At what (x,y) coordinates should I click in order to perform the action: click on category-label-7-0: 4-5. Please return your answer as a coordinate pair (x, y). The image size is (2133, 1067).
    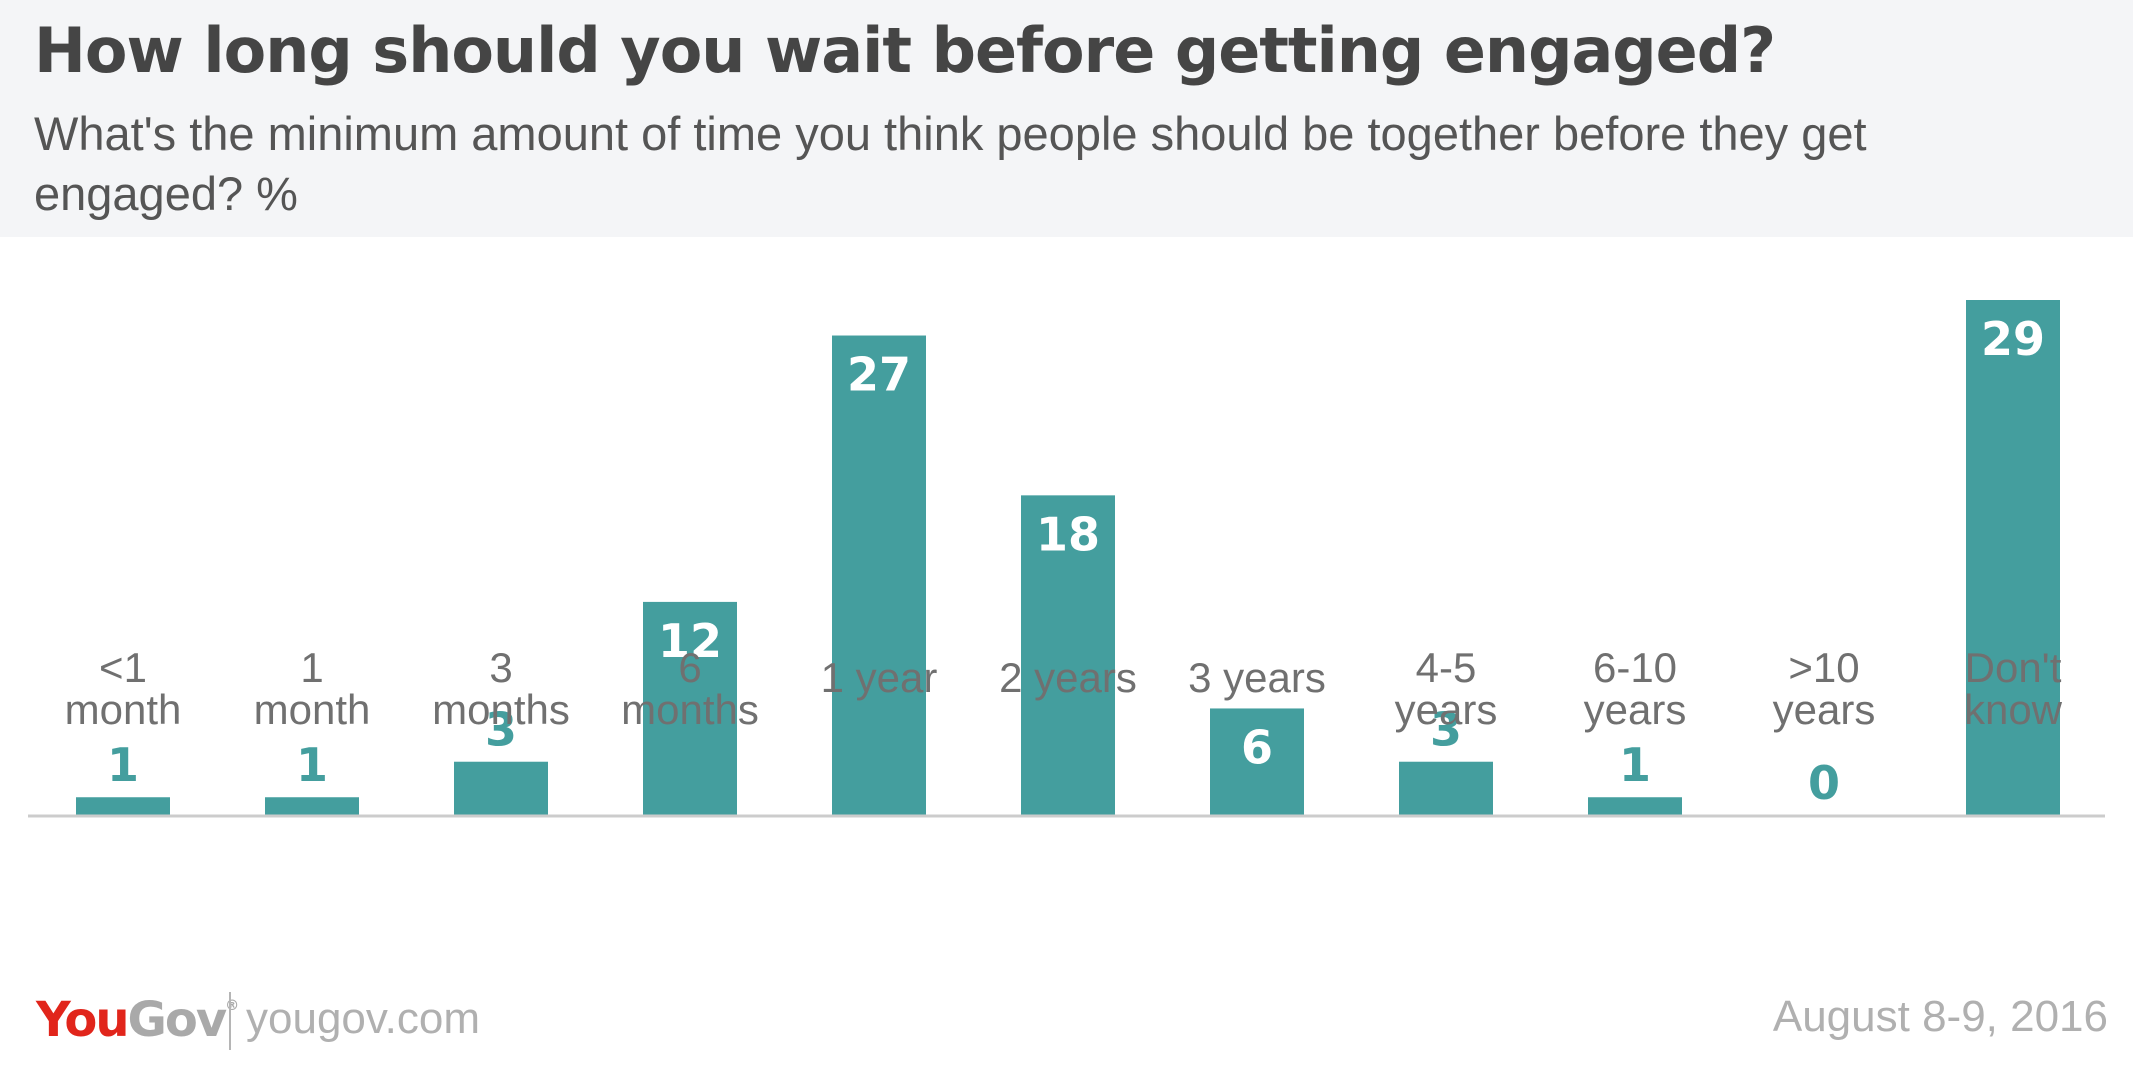
    Looking at the image, I should click on (1446, 667).